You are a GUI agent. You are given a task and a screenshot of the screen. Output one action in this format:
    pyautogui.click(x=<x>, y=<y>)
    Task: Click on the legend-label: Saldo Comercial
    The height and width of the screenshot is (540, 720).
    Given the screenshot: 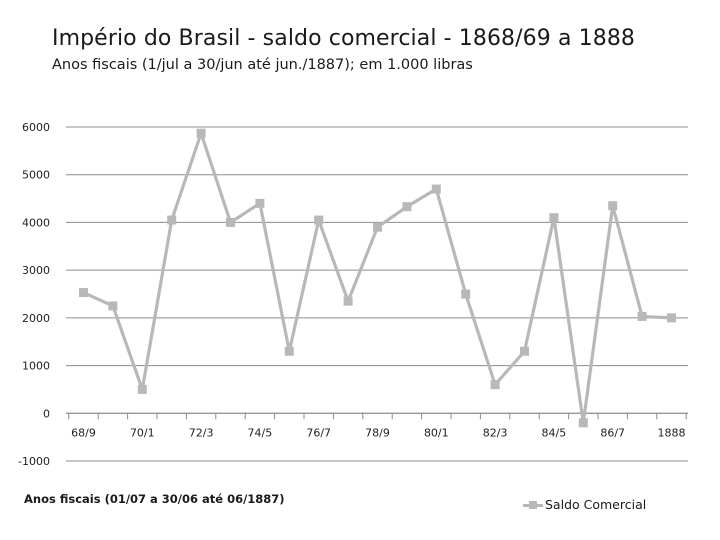 What is the action you would take?
    pyautogui.click(x=596, y=504)
    